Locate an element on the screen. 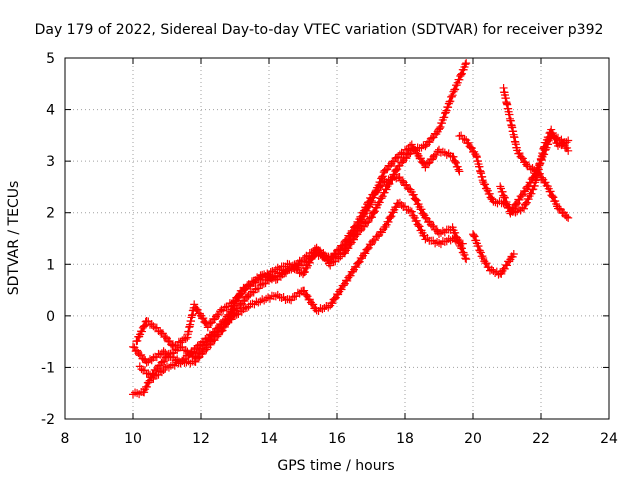  y-tick-label: -2 is located at coordinates (48, 420).